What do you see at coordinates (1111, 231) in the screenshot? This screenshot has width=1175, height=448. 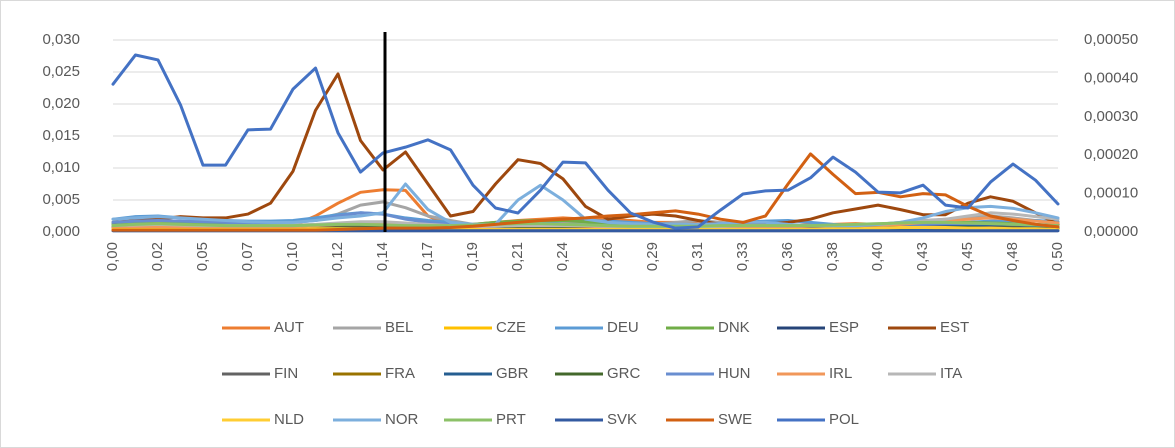 I see `y2-tick-label: 0,00000` at bounding box center [1111, 231].